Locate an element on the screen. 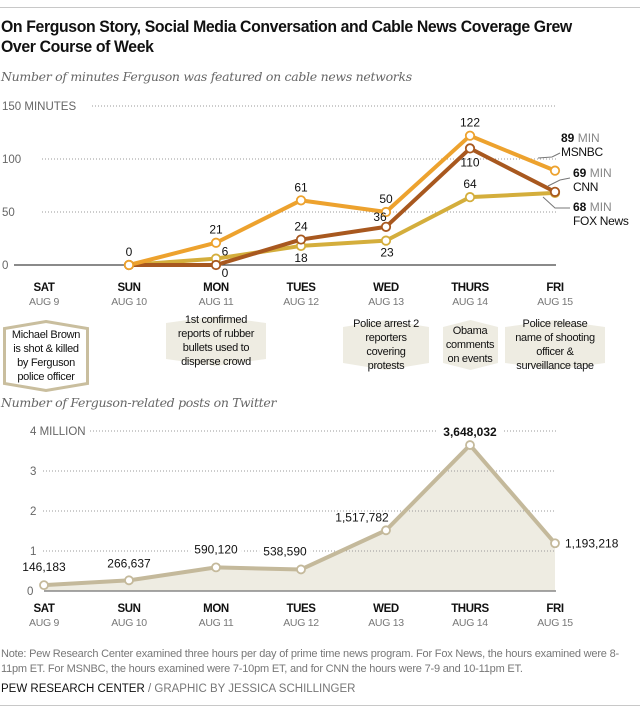  twitter-data-label: 1,517,782 is located at coordinates (362, 517).